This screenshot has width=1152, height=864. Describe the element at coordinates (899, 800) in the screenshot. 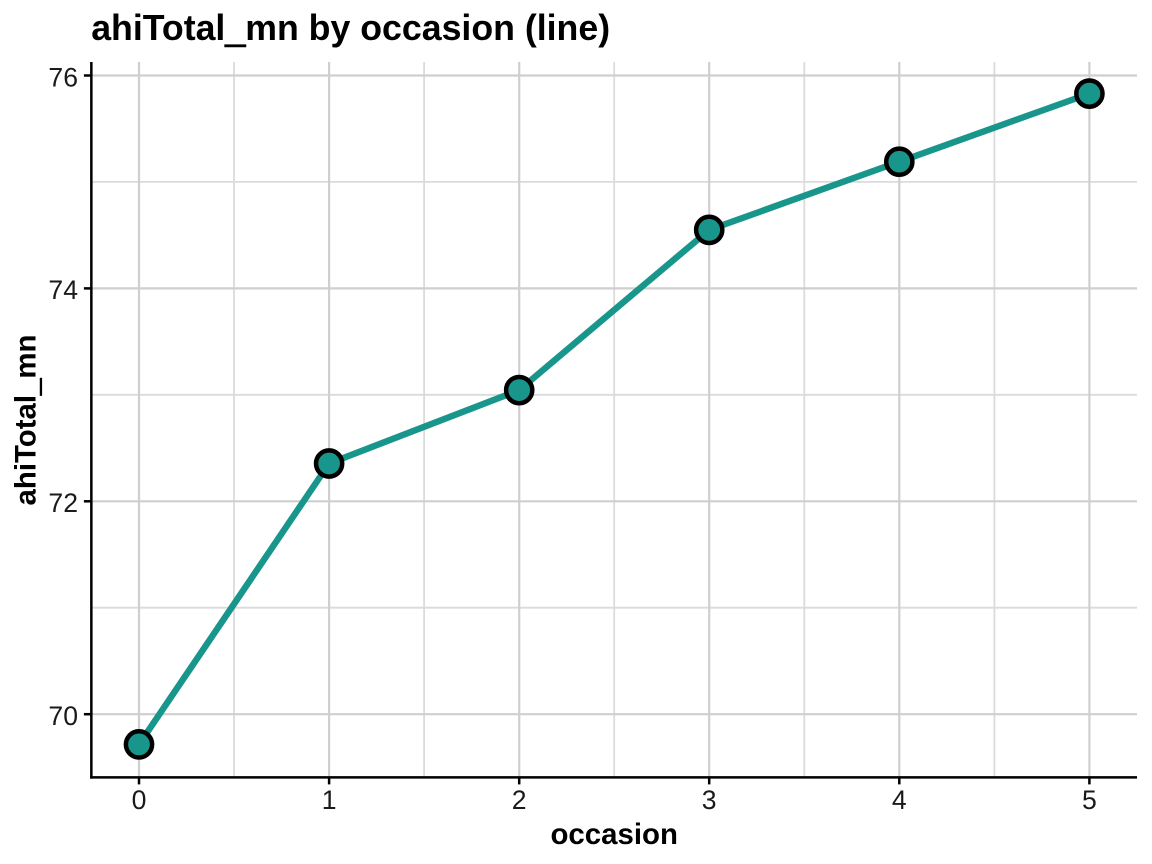

I see `svg-text: 4` at that location.